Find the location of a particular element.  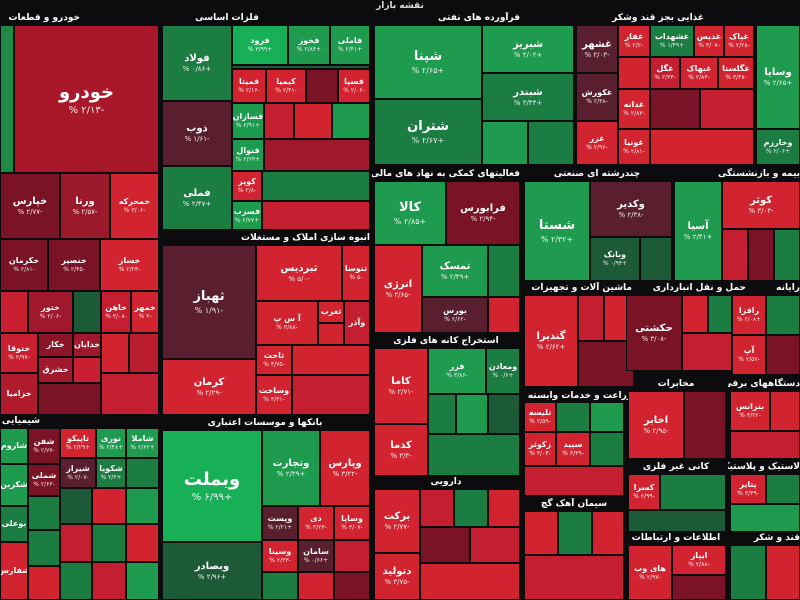

stock-tile-asia: آسیا +۲/۴۱ % is located at coordinates (698, 231).